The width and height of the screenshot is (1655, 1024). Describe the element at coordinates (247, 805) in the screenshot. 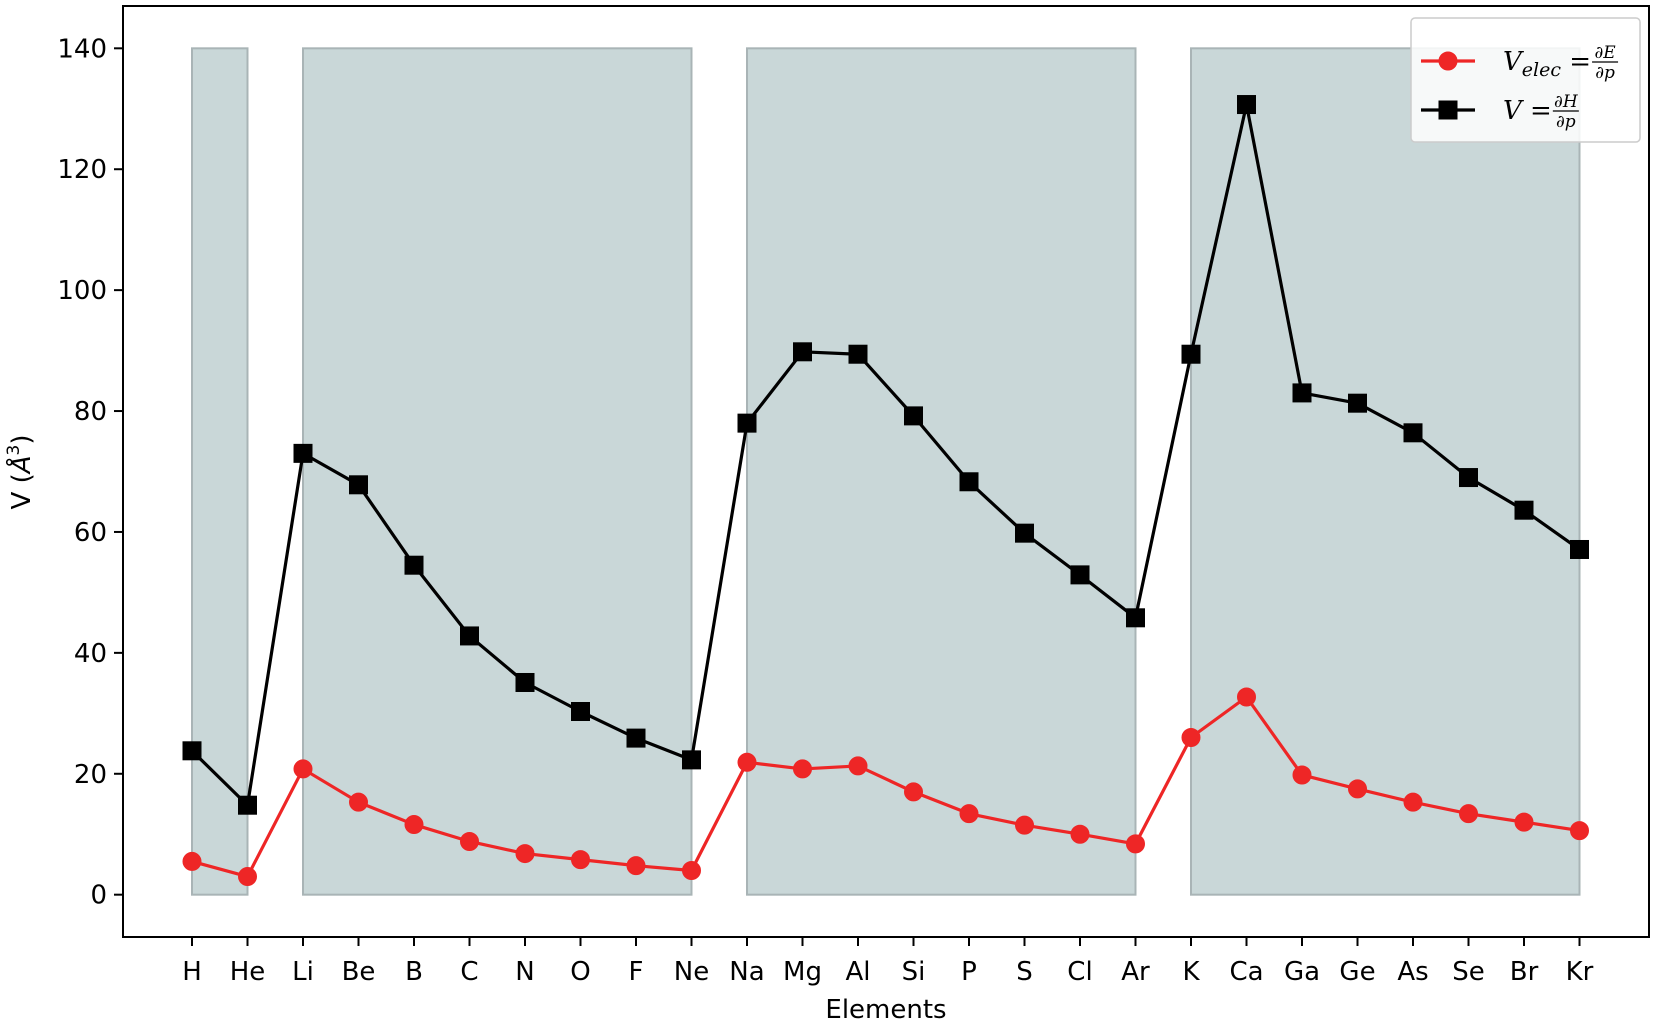

I see `series-1-point-He` at that location.